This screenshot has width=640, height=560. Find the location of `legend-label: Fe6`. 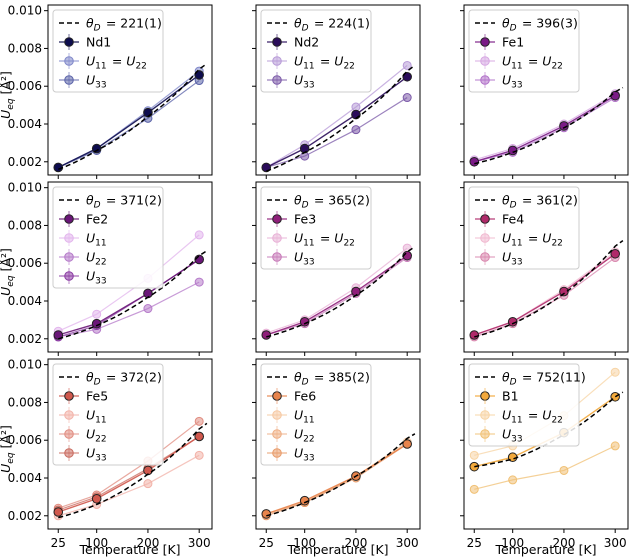

legend-label: Fe6 is located at coordinates (305, 396).